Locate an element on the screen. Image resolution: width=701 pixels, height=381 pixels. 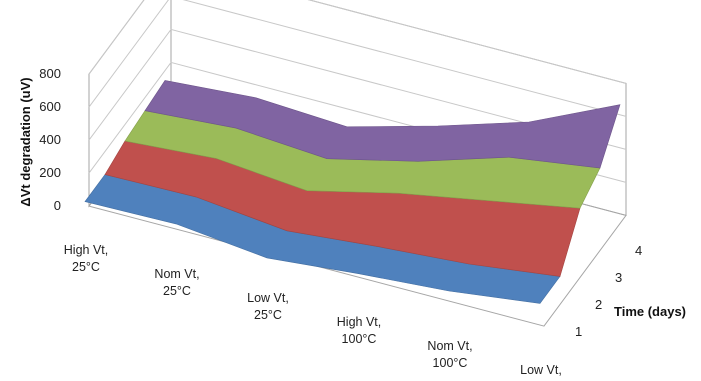
depth-tick-label: 1 is located at coordinates (578, 331).